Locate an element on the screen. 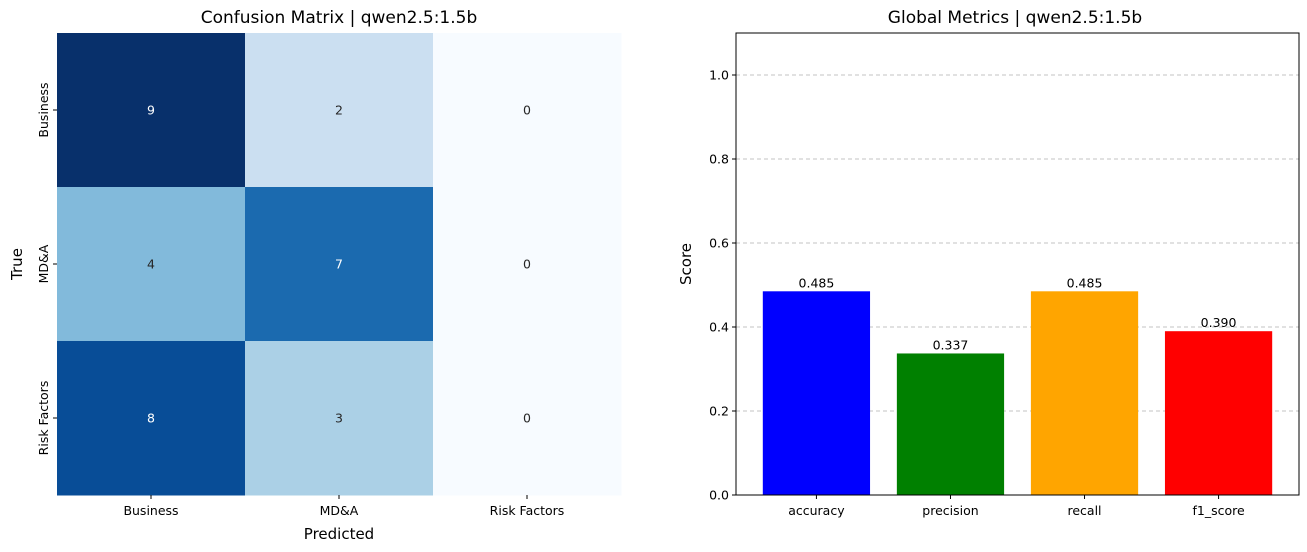  cm-cell-value: 8 is located at coordinates (151, 418).